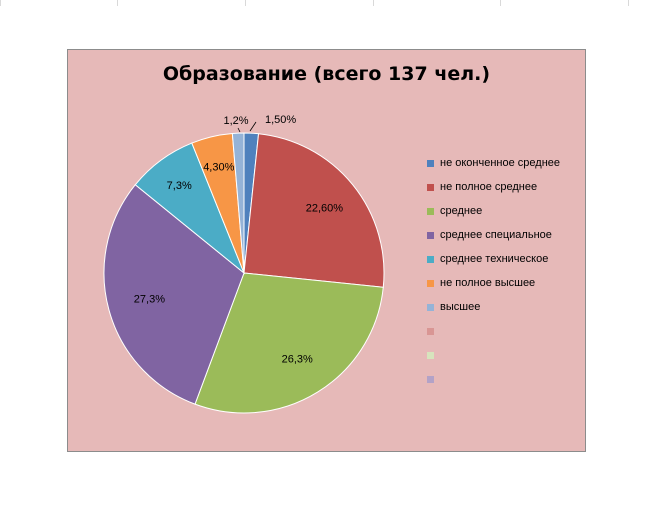  I want to click on legend-label: среднее, so click(461, 211).